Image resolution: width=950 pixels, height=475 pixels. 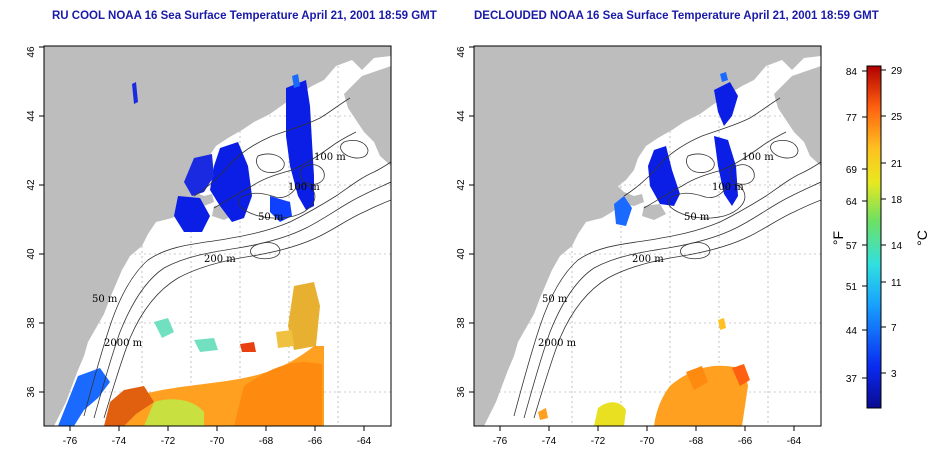 I want to click on right-y-tick-2: 38, so click(x=461, y=323).